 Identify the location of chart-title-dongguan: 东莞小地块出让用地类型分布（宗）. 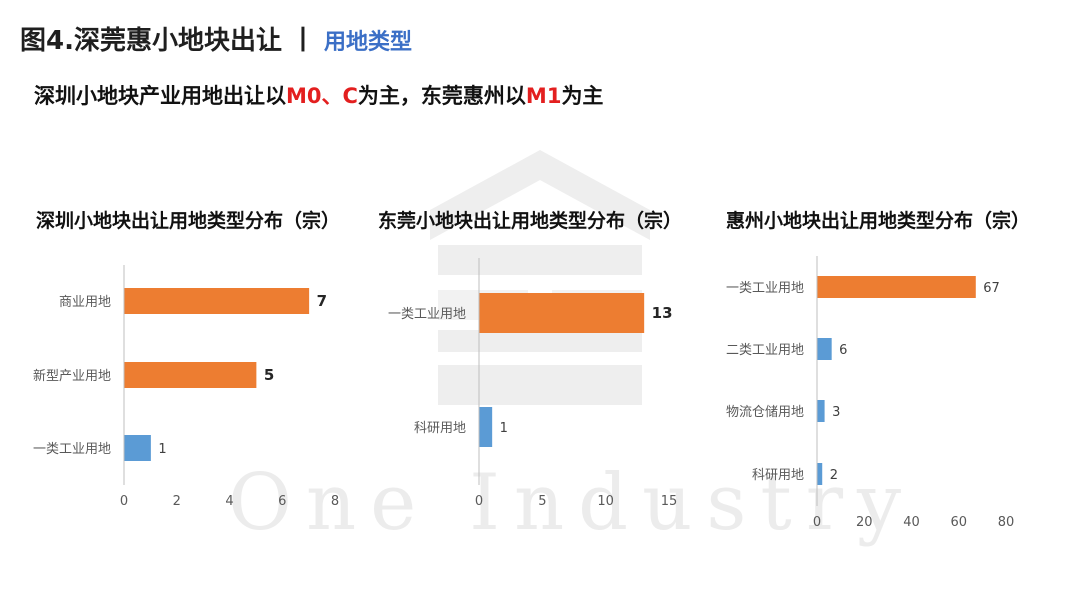
(530, 221).